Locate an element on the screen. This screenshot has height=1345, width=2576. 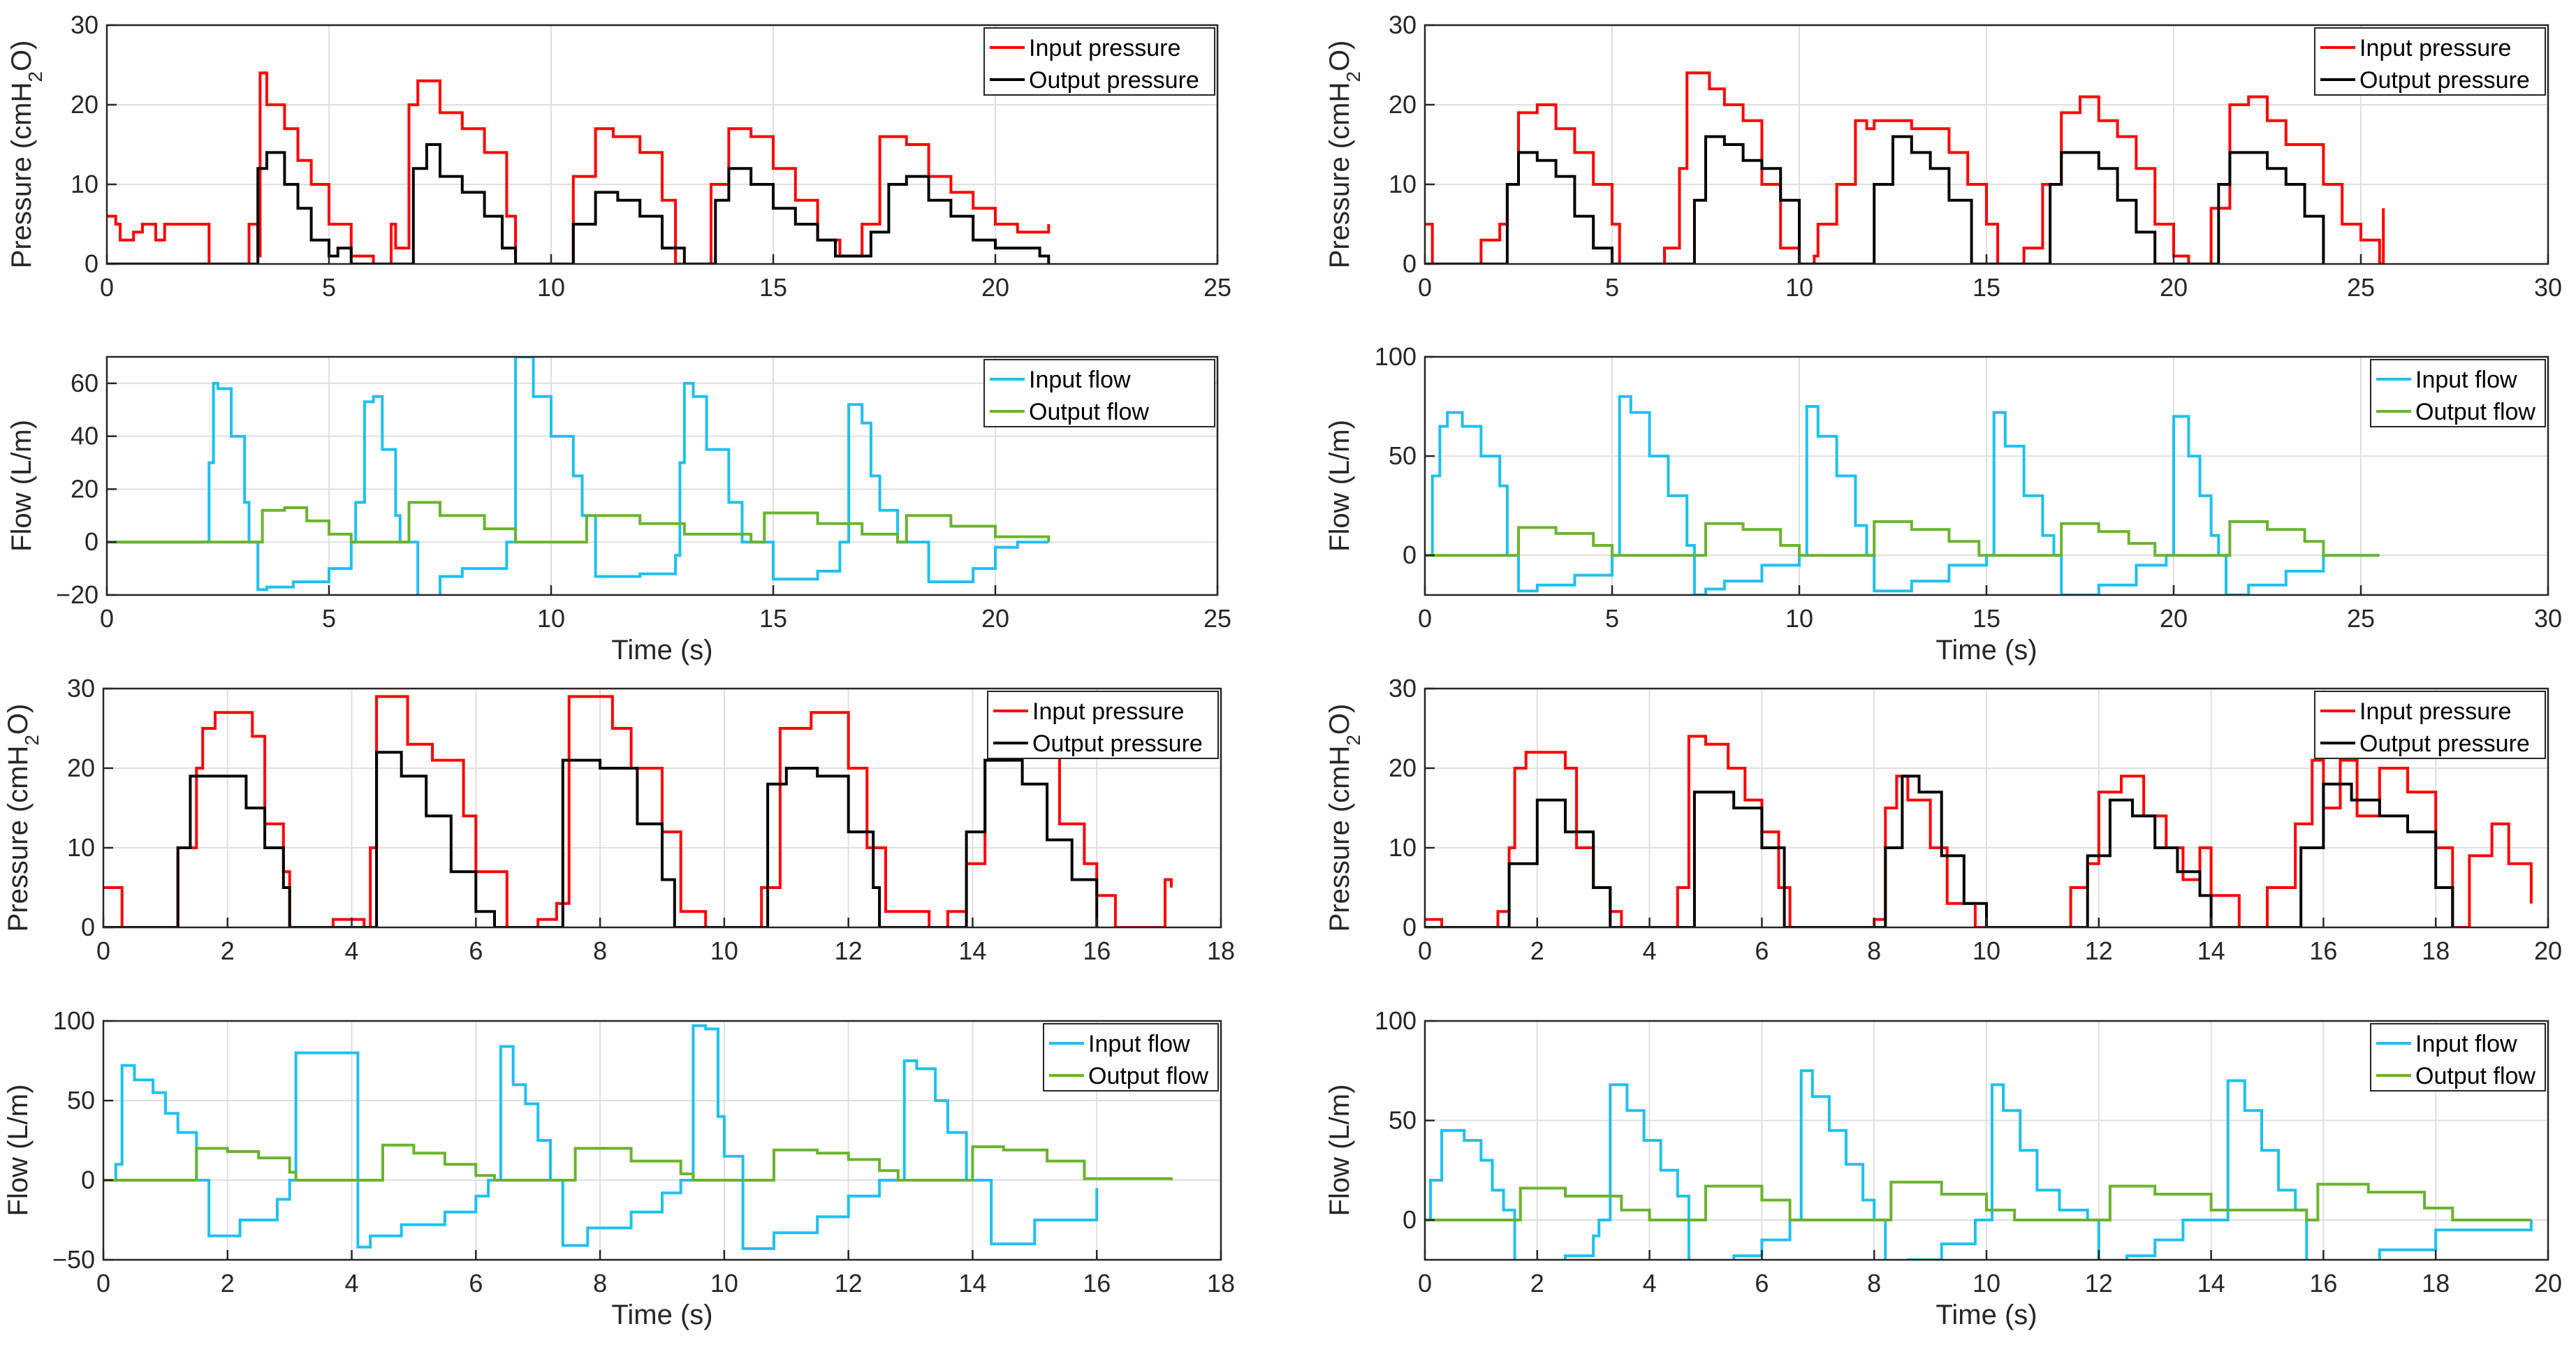
y-tick-label: −20 is located at coordinates (77, 594).